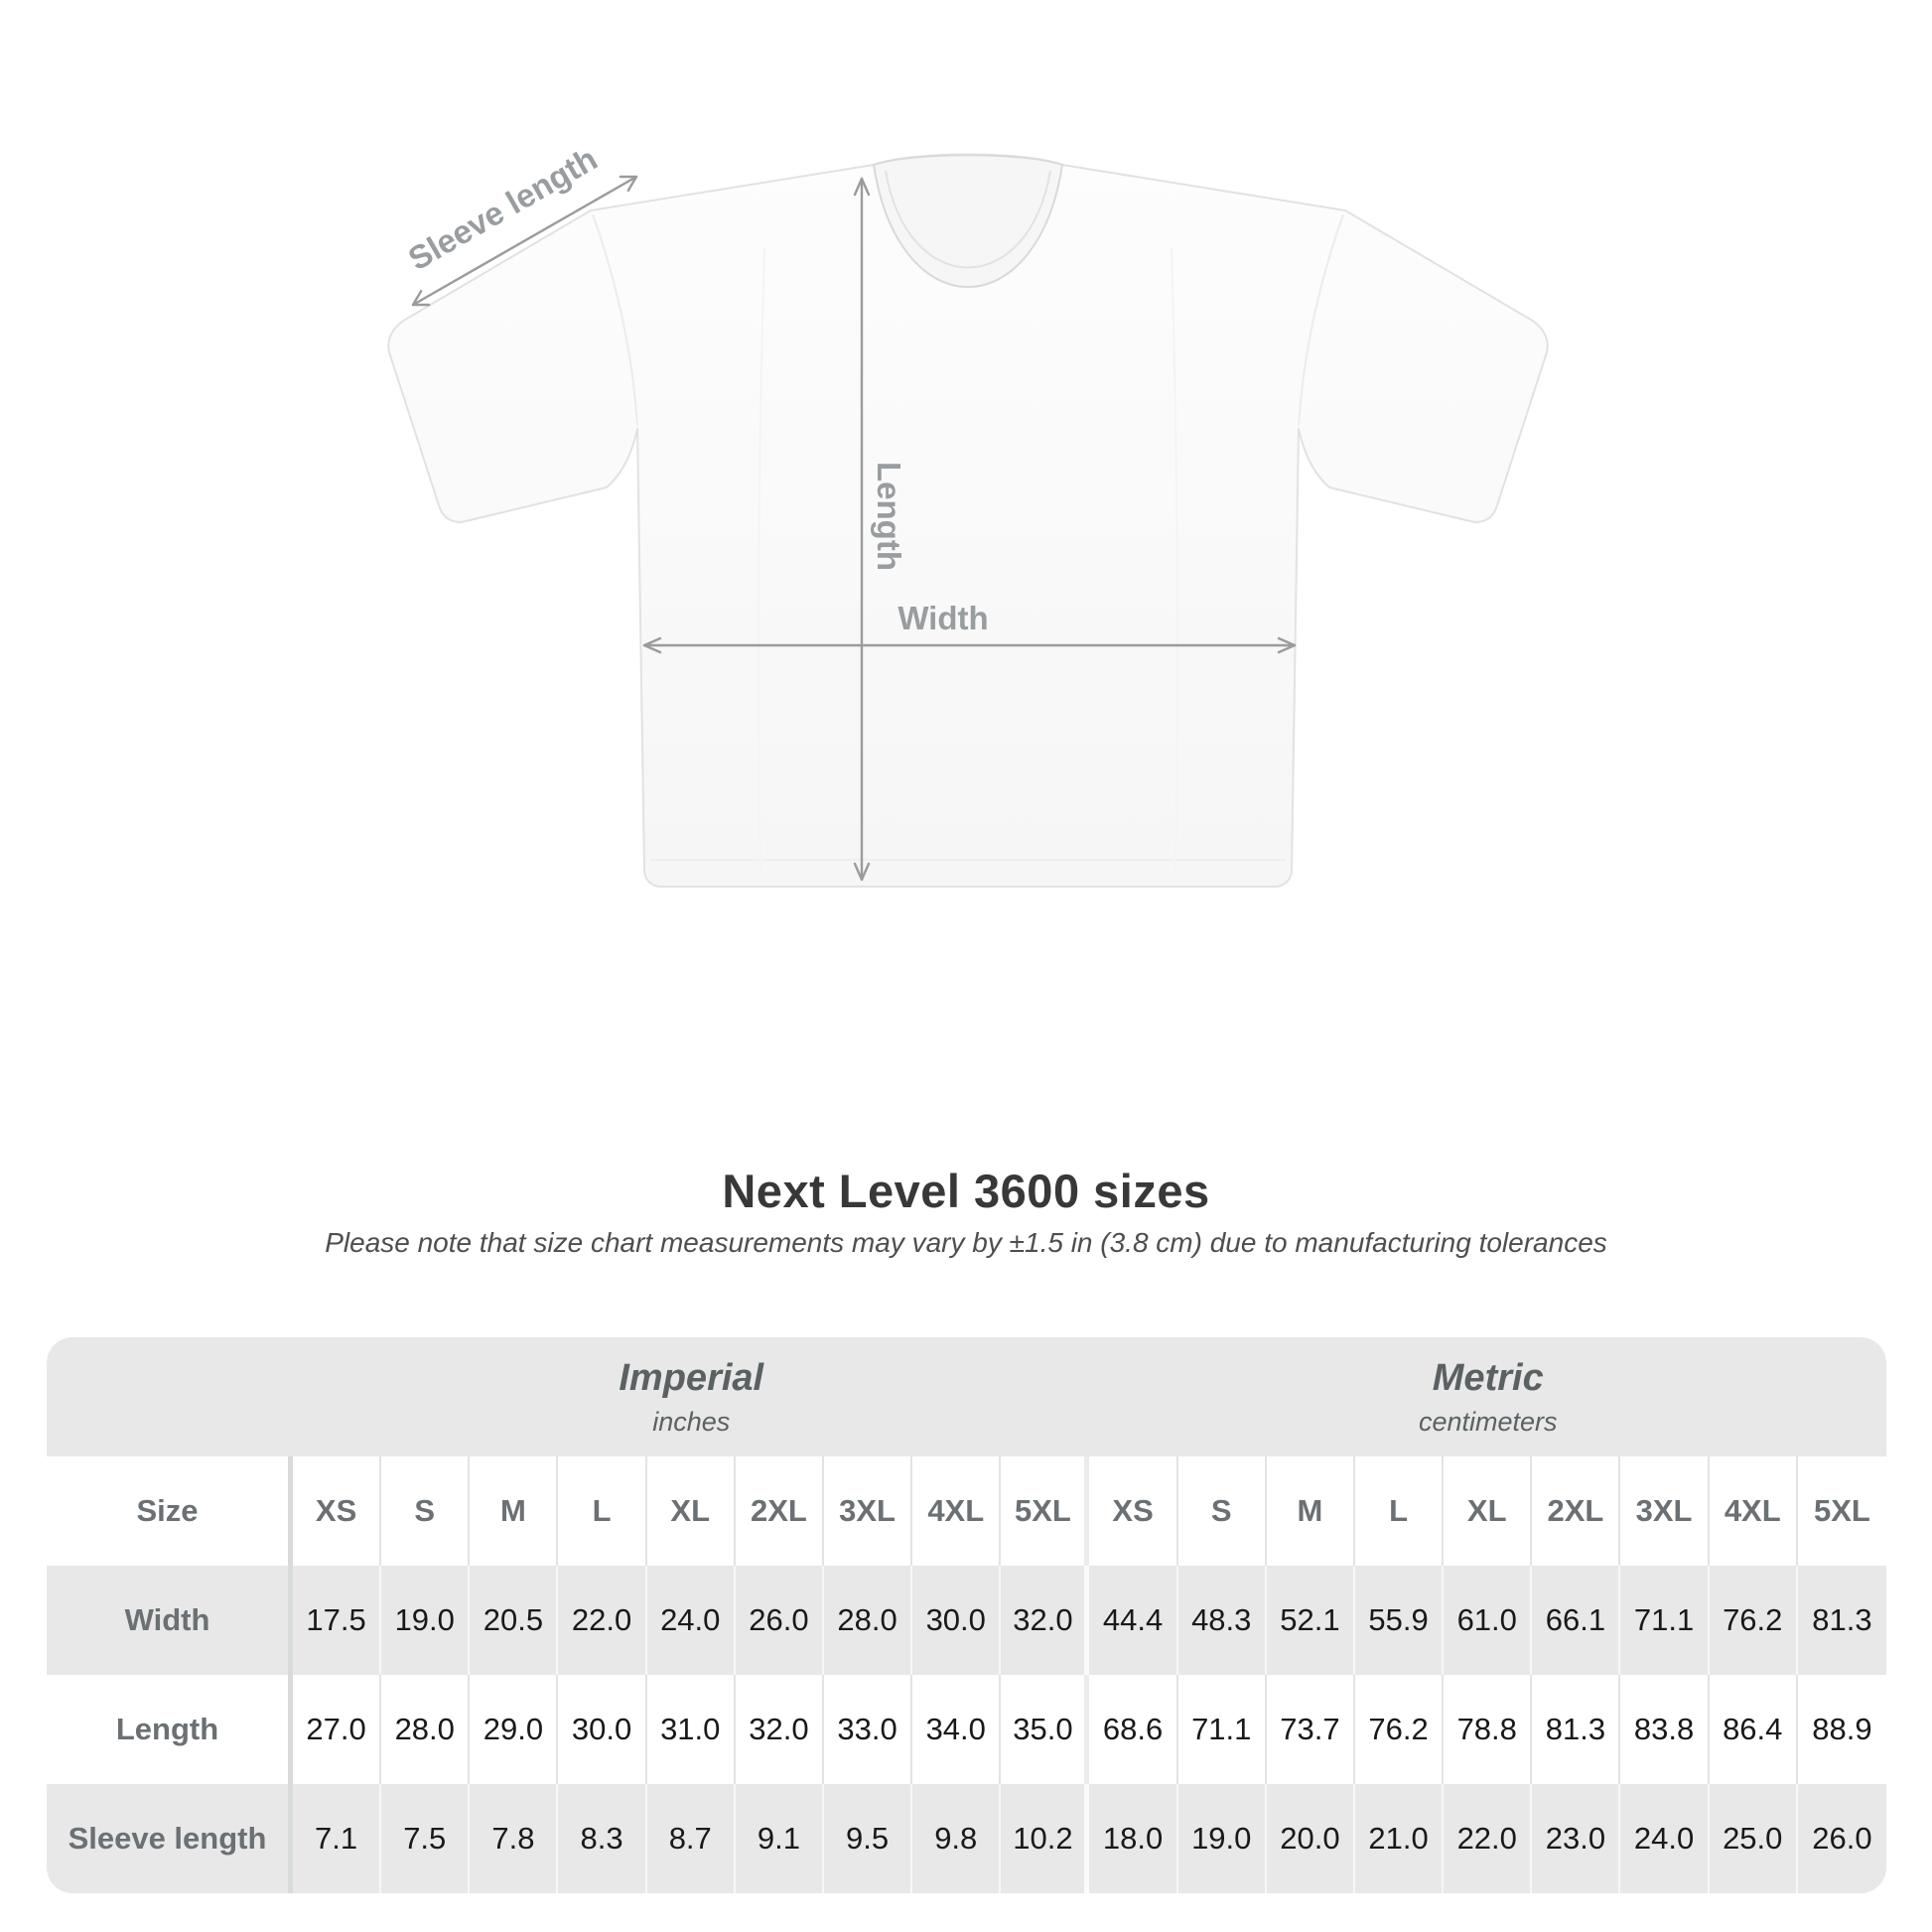  What do you see at coordinates (970, 645) in the screenshot?
I see `width-arrow` at bounding box center [970, 645].